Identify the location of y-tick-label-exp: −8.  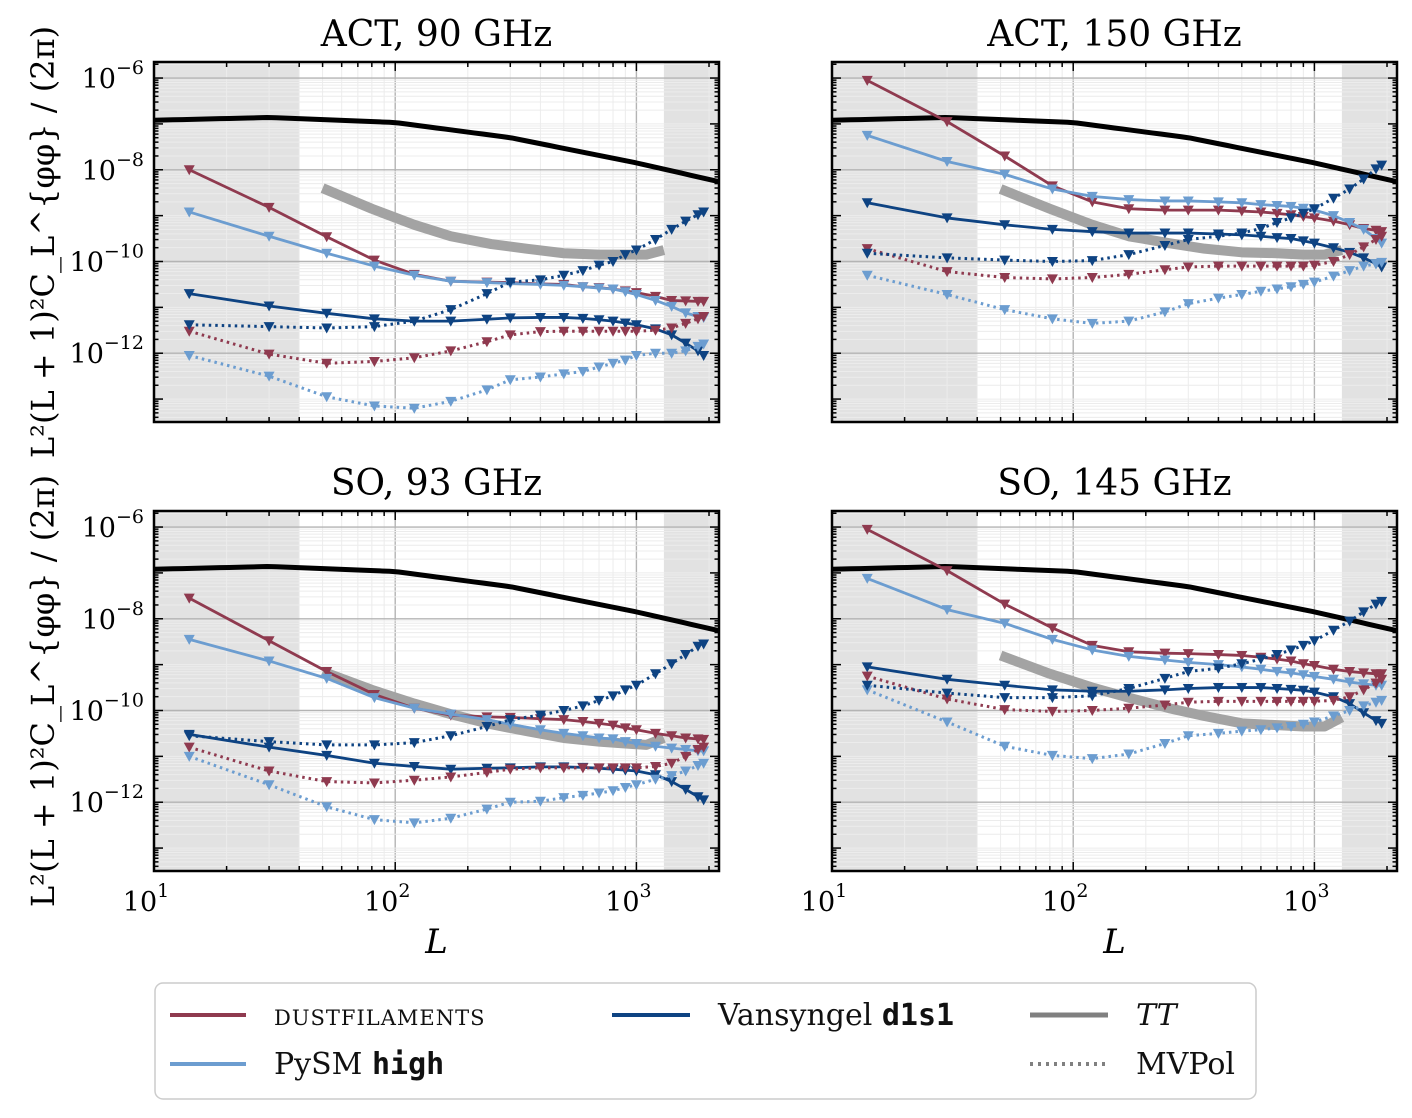
(130, 609).